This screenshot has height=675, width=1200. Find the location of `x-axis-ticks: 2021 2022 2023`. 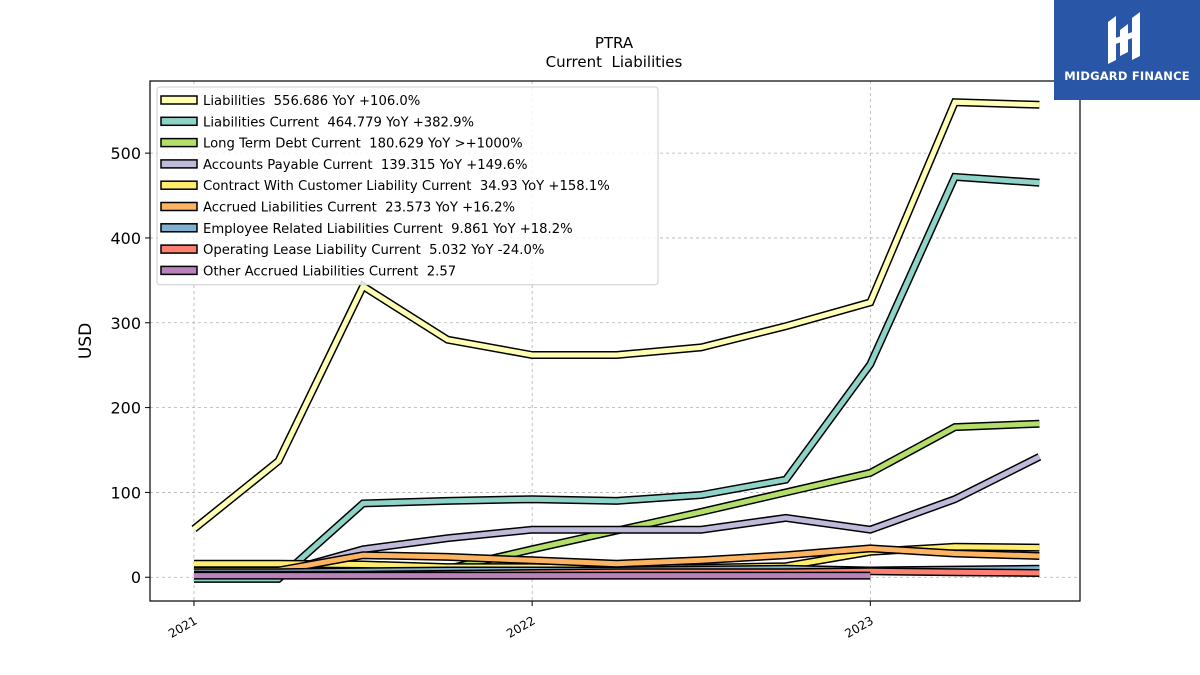

x-axis-ticks: 2021 2022 2023 is located at coordinates (521, 621).